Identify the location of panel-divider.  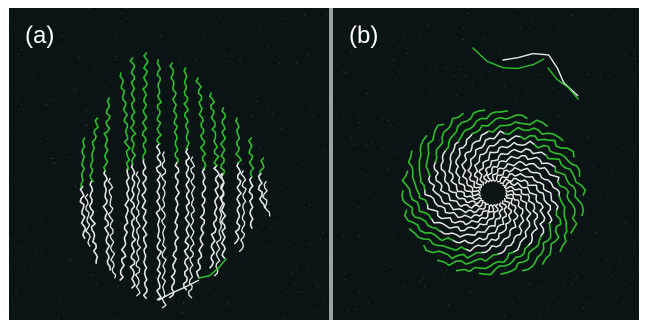
(331, 164).